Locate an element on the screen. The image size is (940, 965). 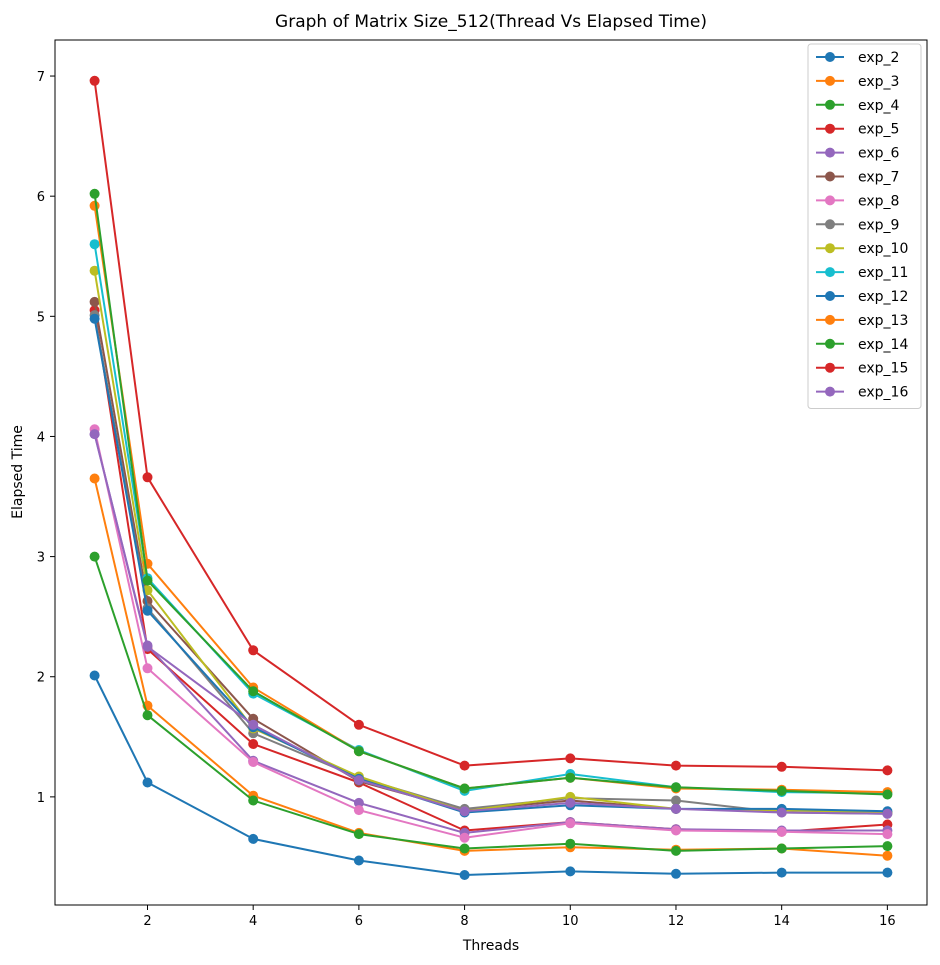
legend-box is located at coordinates (864, 226).